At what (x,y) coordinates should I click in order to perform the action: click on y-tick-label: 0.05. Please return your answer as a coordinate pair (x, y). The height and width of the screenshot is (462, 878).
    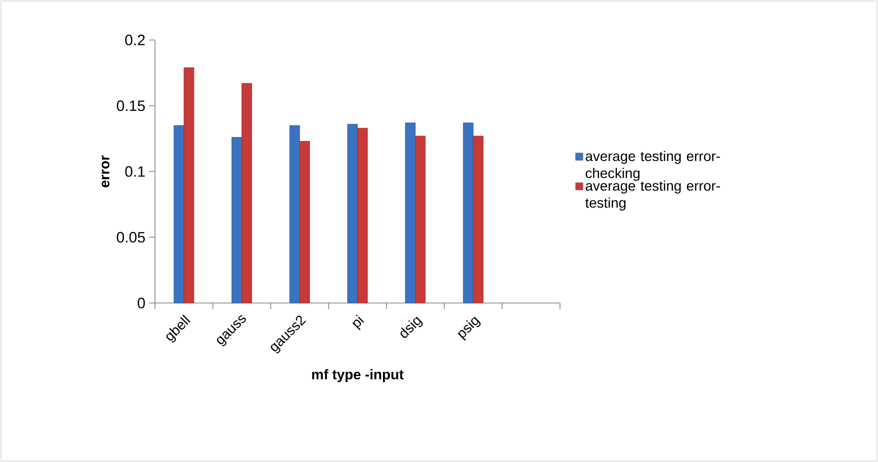
    Looking at the image, I should click on (130, 237).